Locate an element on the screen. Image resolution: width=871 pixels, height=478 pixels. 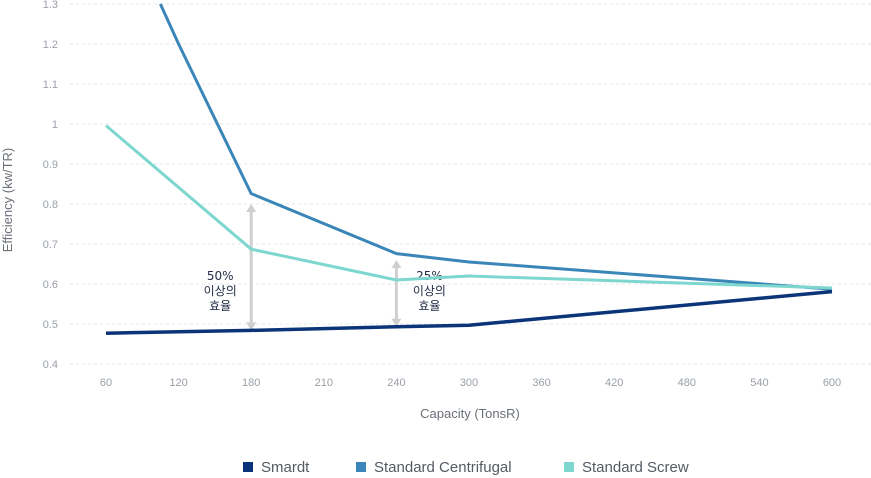
x-tick-label: 180 is located at coordinates (251, 383).